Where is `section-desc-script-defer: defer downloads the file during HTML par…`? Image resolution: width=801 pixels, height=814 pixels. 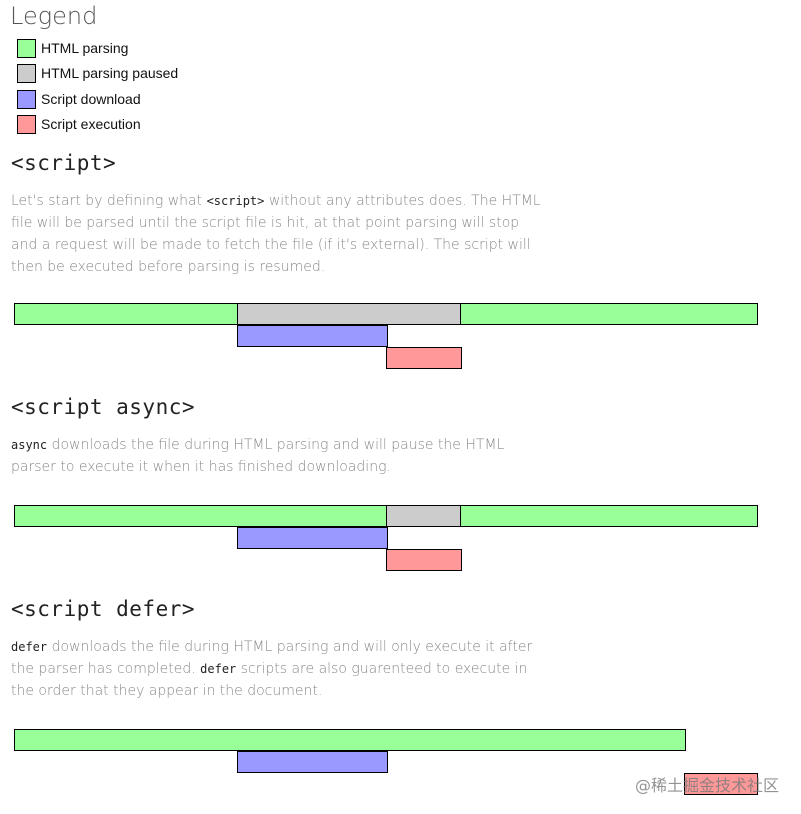 section-desc-script-defer: defer downloads the file during HTML par… is located at coordinates (276, 669).